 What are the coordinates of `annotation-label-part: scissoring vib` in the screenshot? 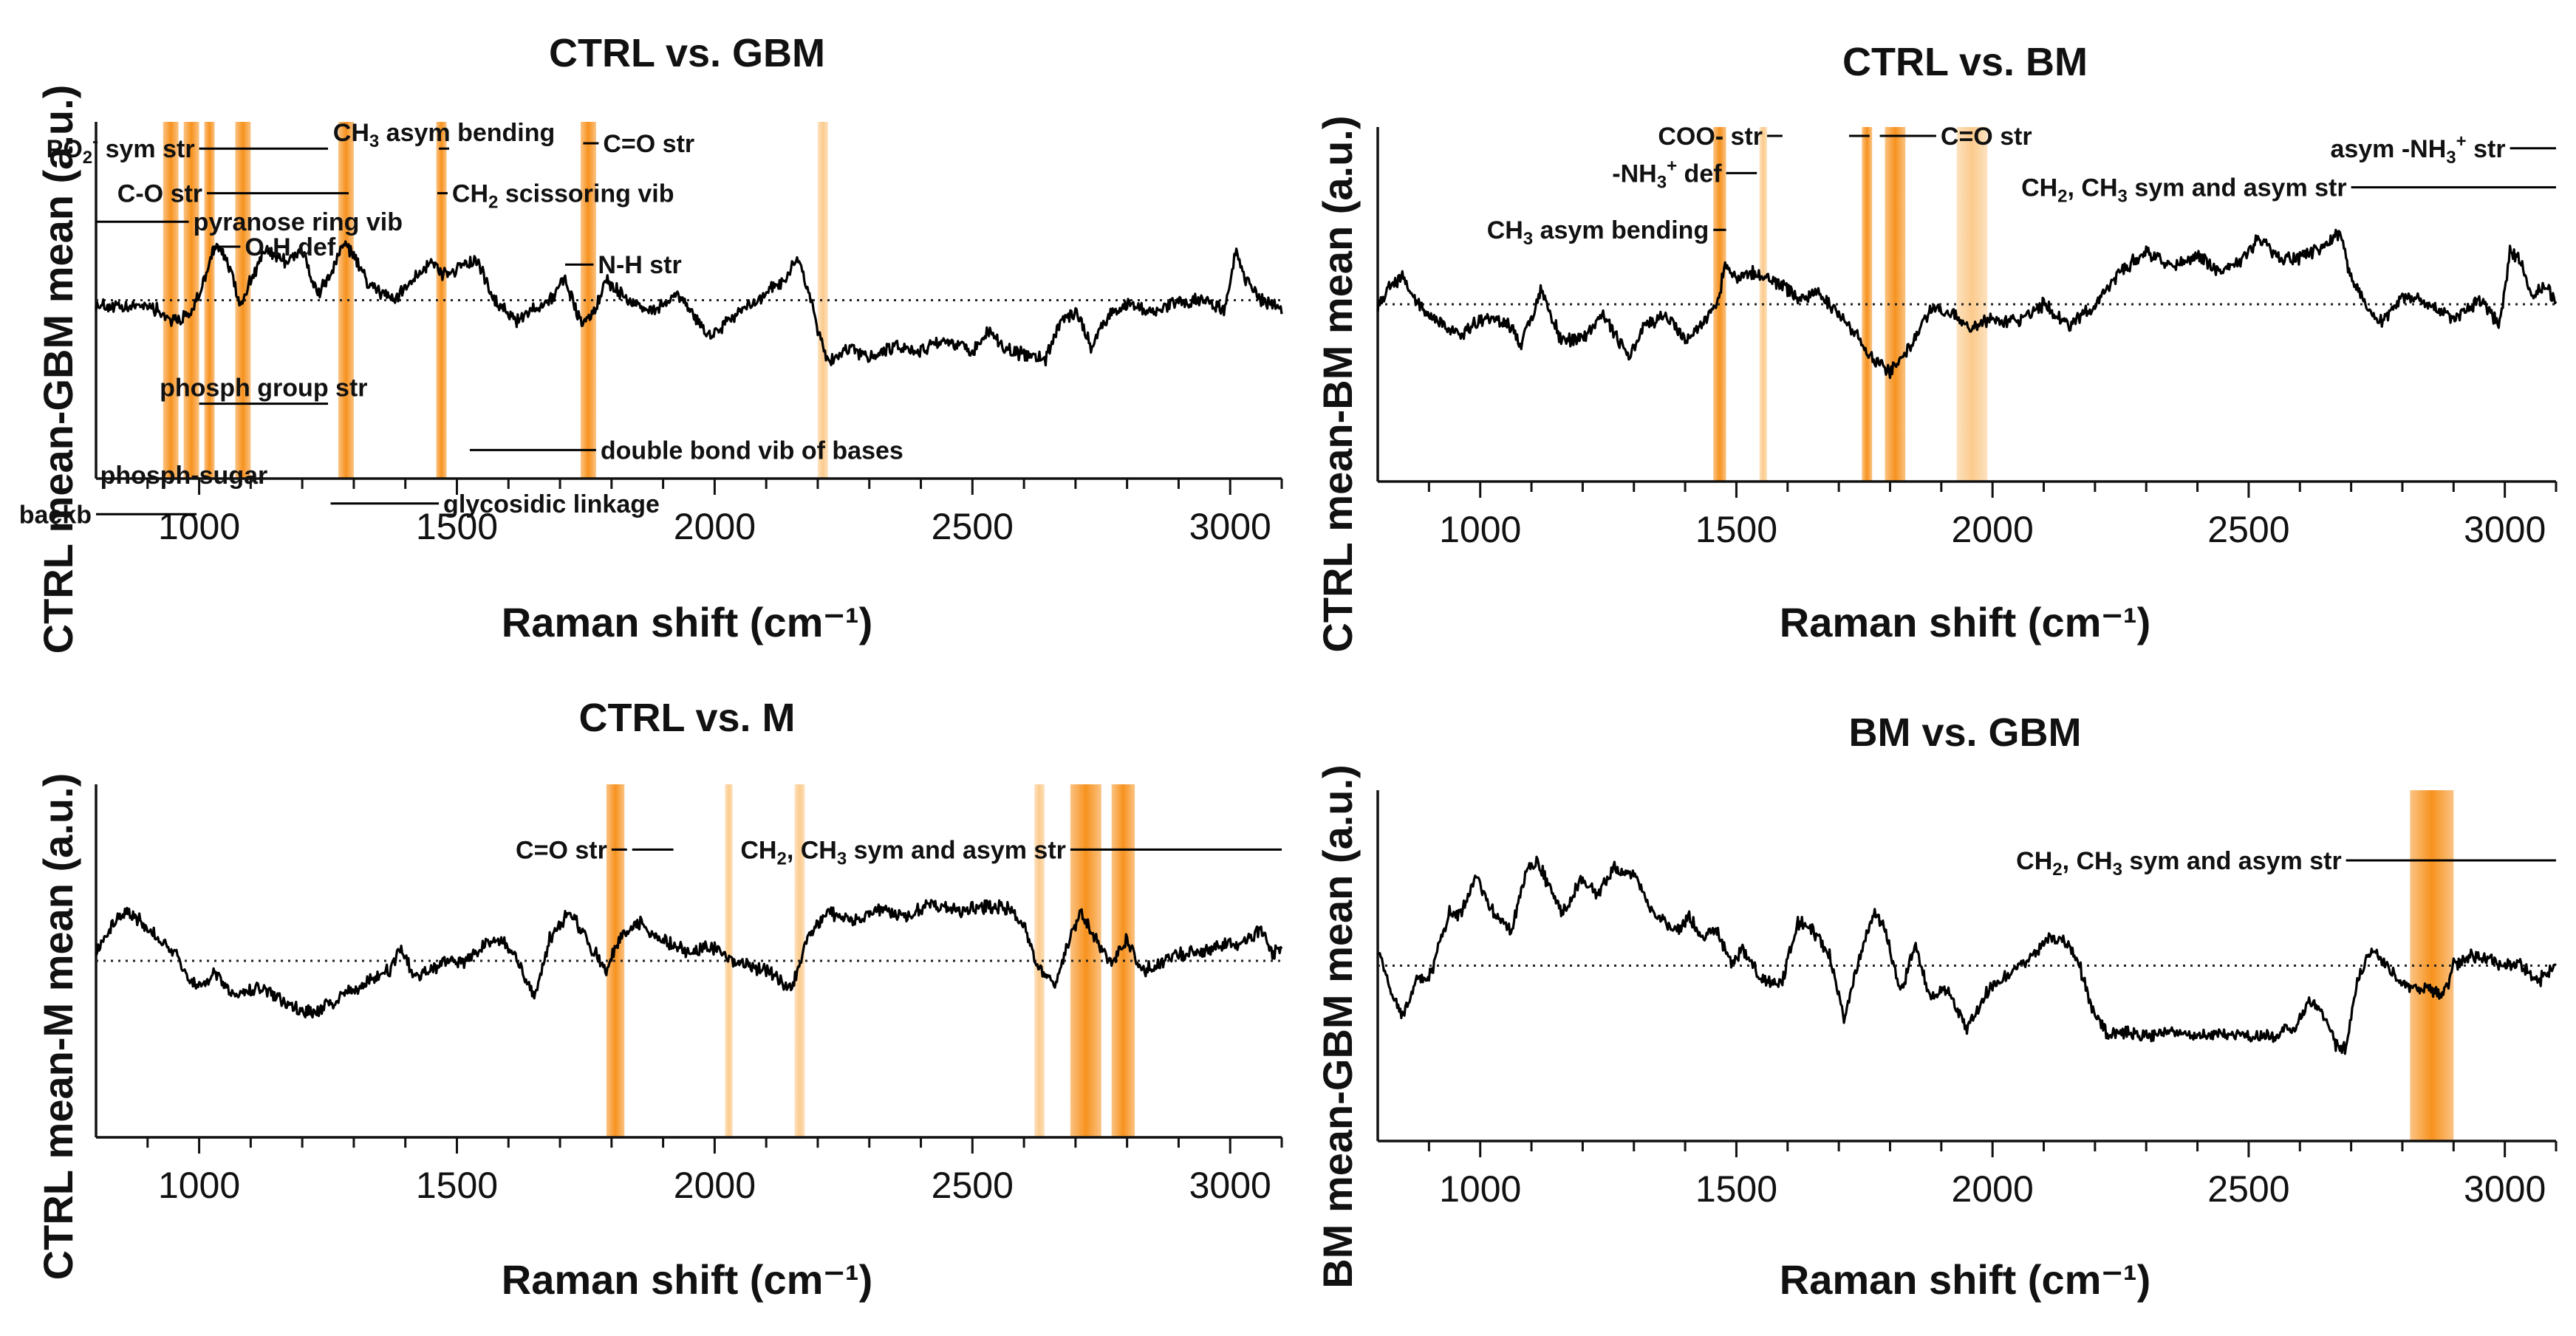 It's located at (586, 194).